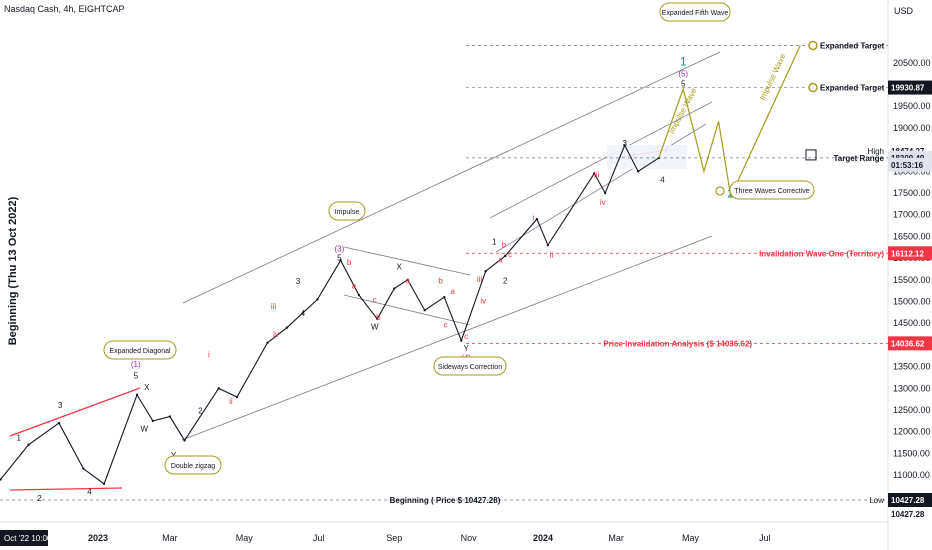 Image resolution: width=932 pixels, height=550 pixels. I want to click on price-badge-label: 19930.87, so click(908, 88).